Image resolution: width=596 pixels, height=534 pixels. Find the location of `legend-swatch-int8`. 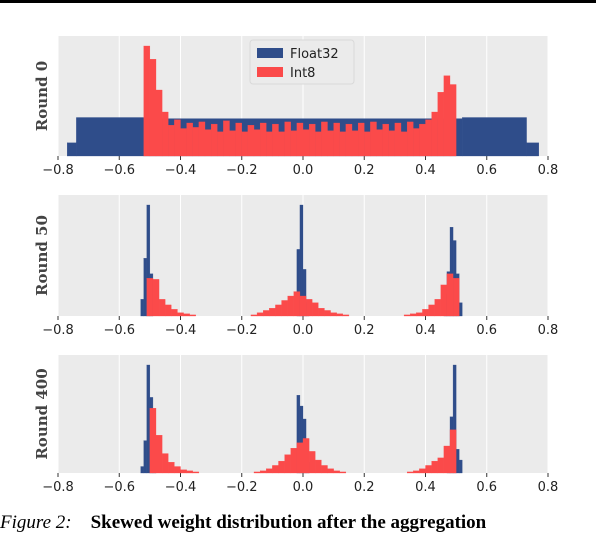

legend-swatch-int8 is located at coordinates (270, 72).